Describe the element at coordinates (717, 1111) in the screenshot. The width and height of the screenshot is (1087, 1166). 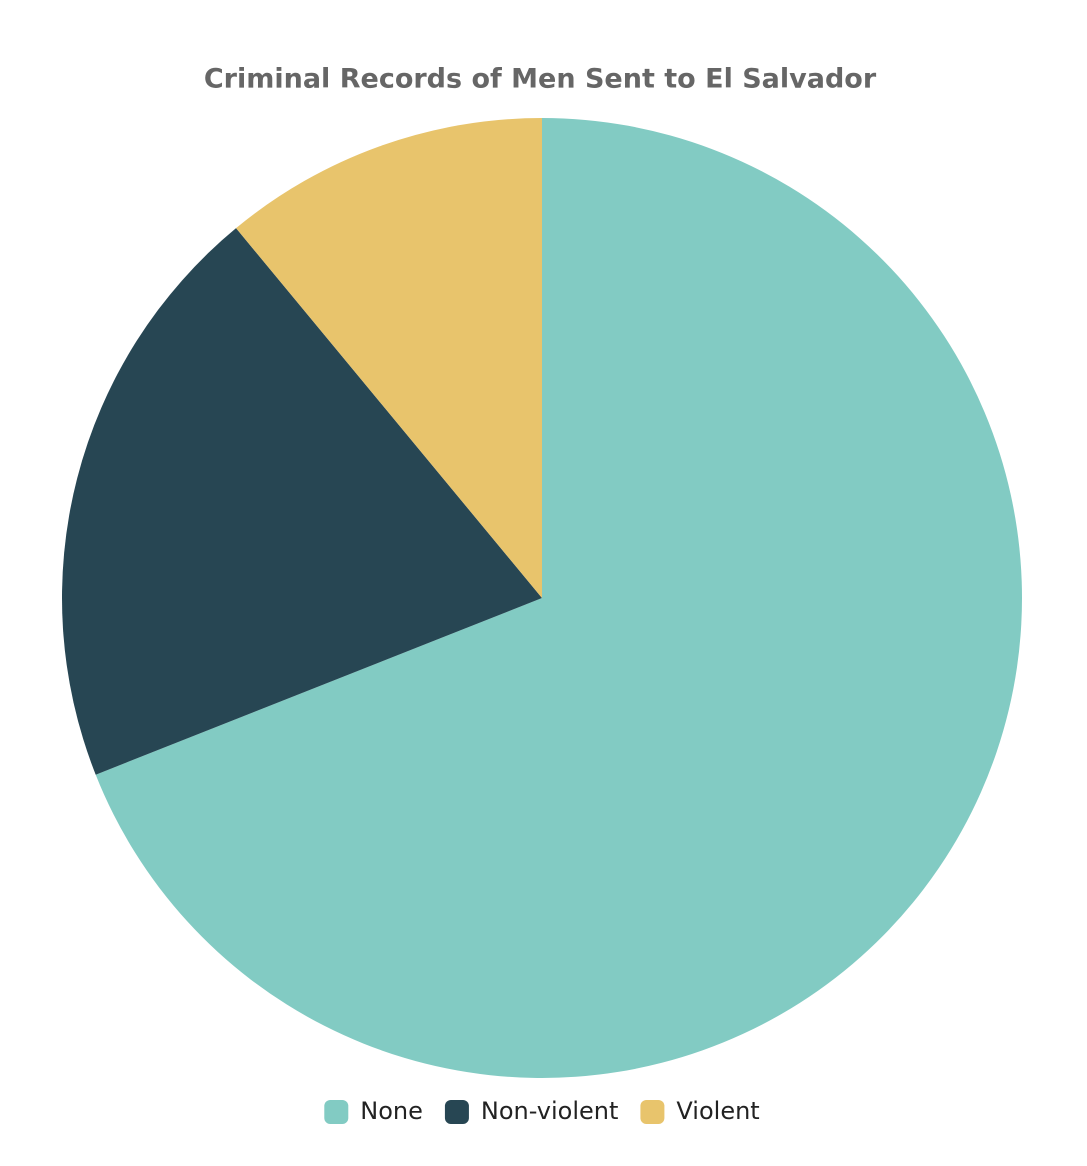
I see `legend-label: Violent` at that location.